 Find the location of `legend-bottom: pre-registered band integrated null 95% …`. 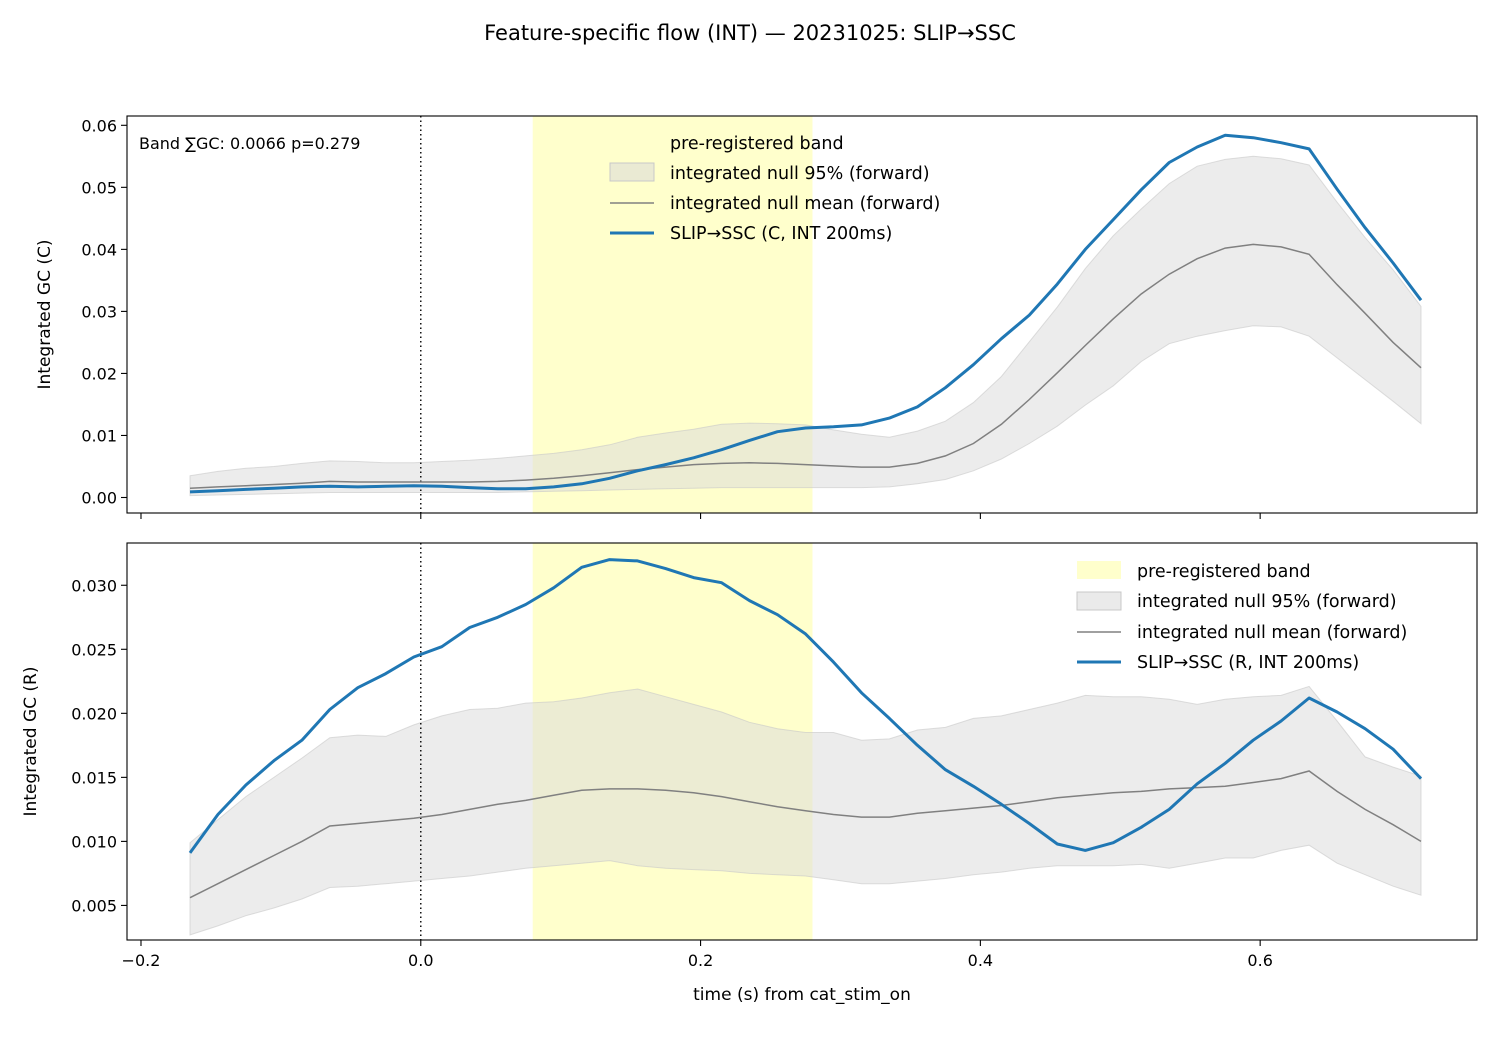

legend-bottom: pre-registered band integrated null 95% … is located at coordinates (1241, 617).